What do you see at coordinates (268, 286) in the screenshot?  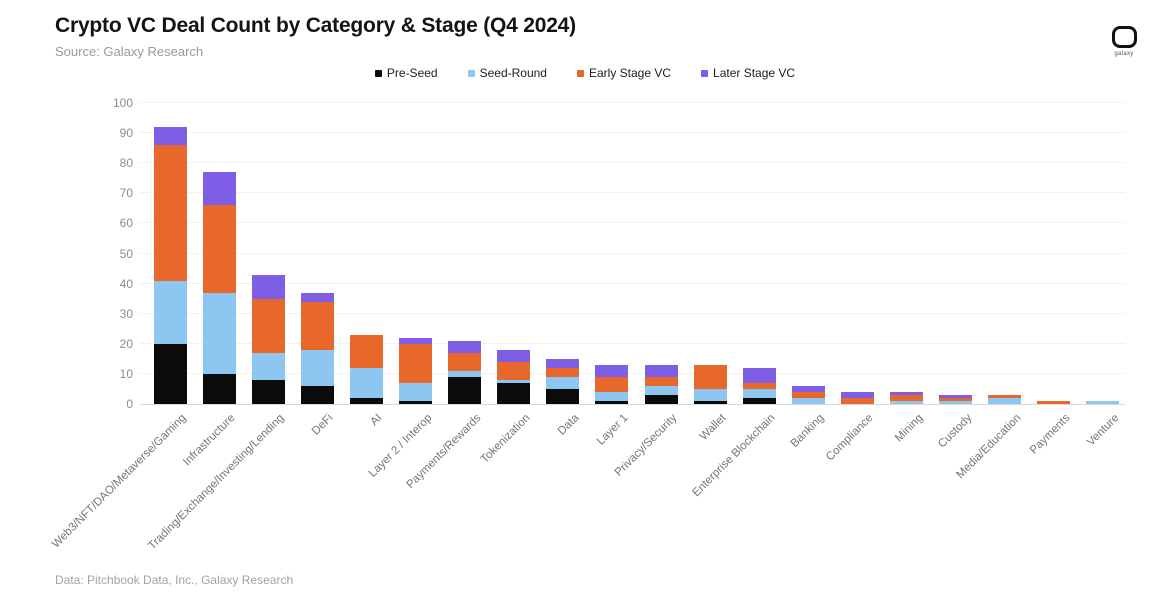 I see `bar-segment-trading-exchange-investing-lending-later-stage-vc` at bounding box center [268, 286].